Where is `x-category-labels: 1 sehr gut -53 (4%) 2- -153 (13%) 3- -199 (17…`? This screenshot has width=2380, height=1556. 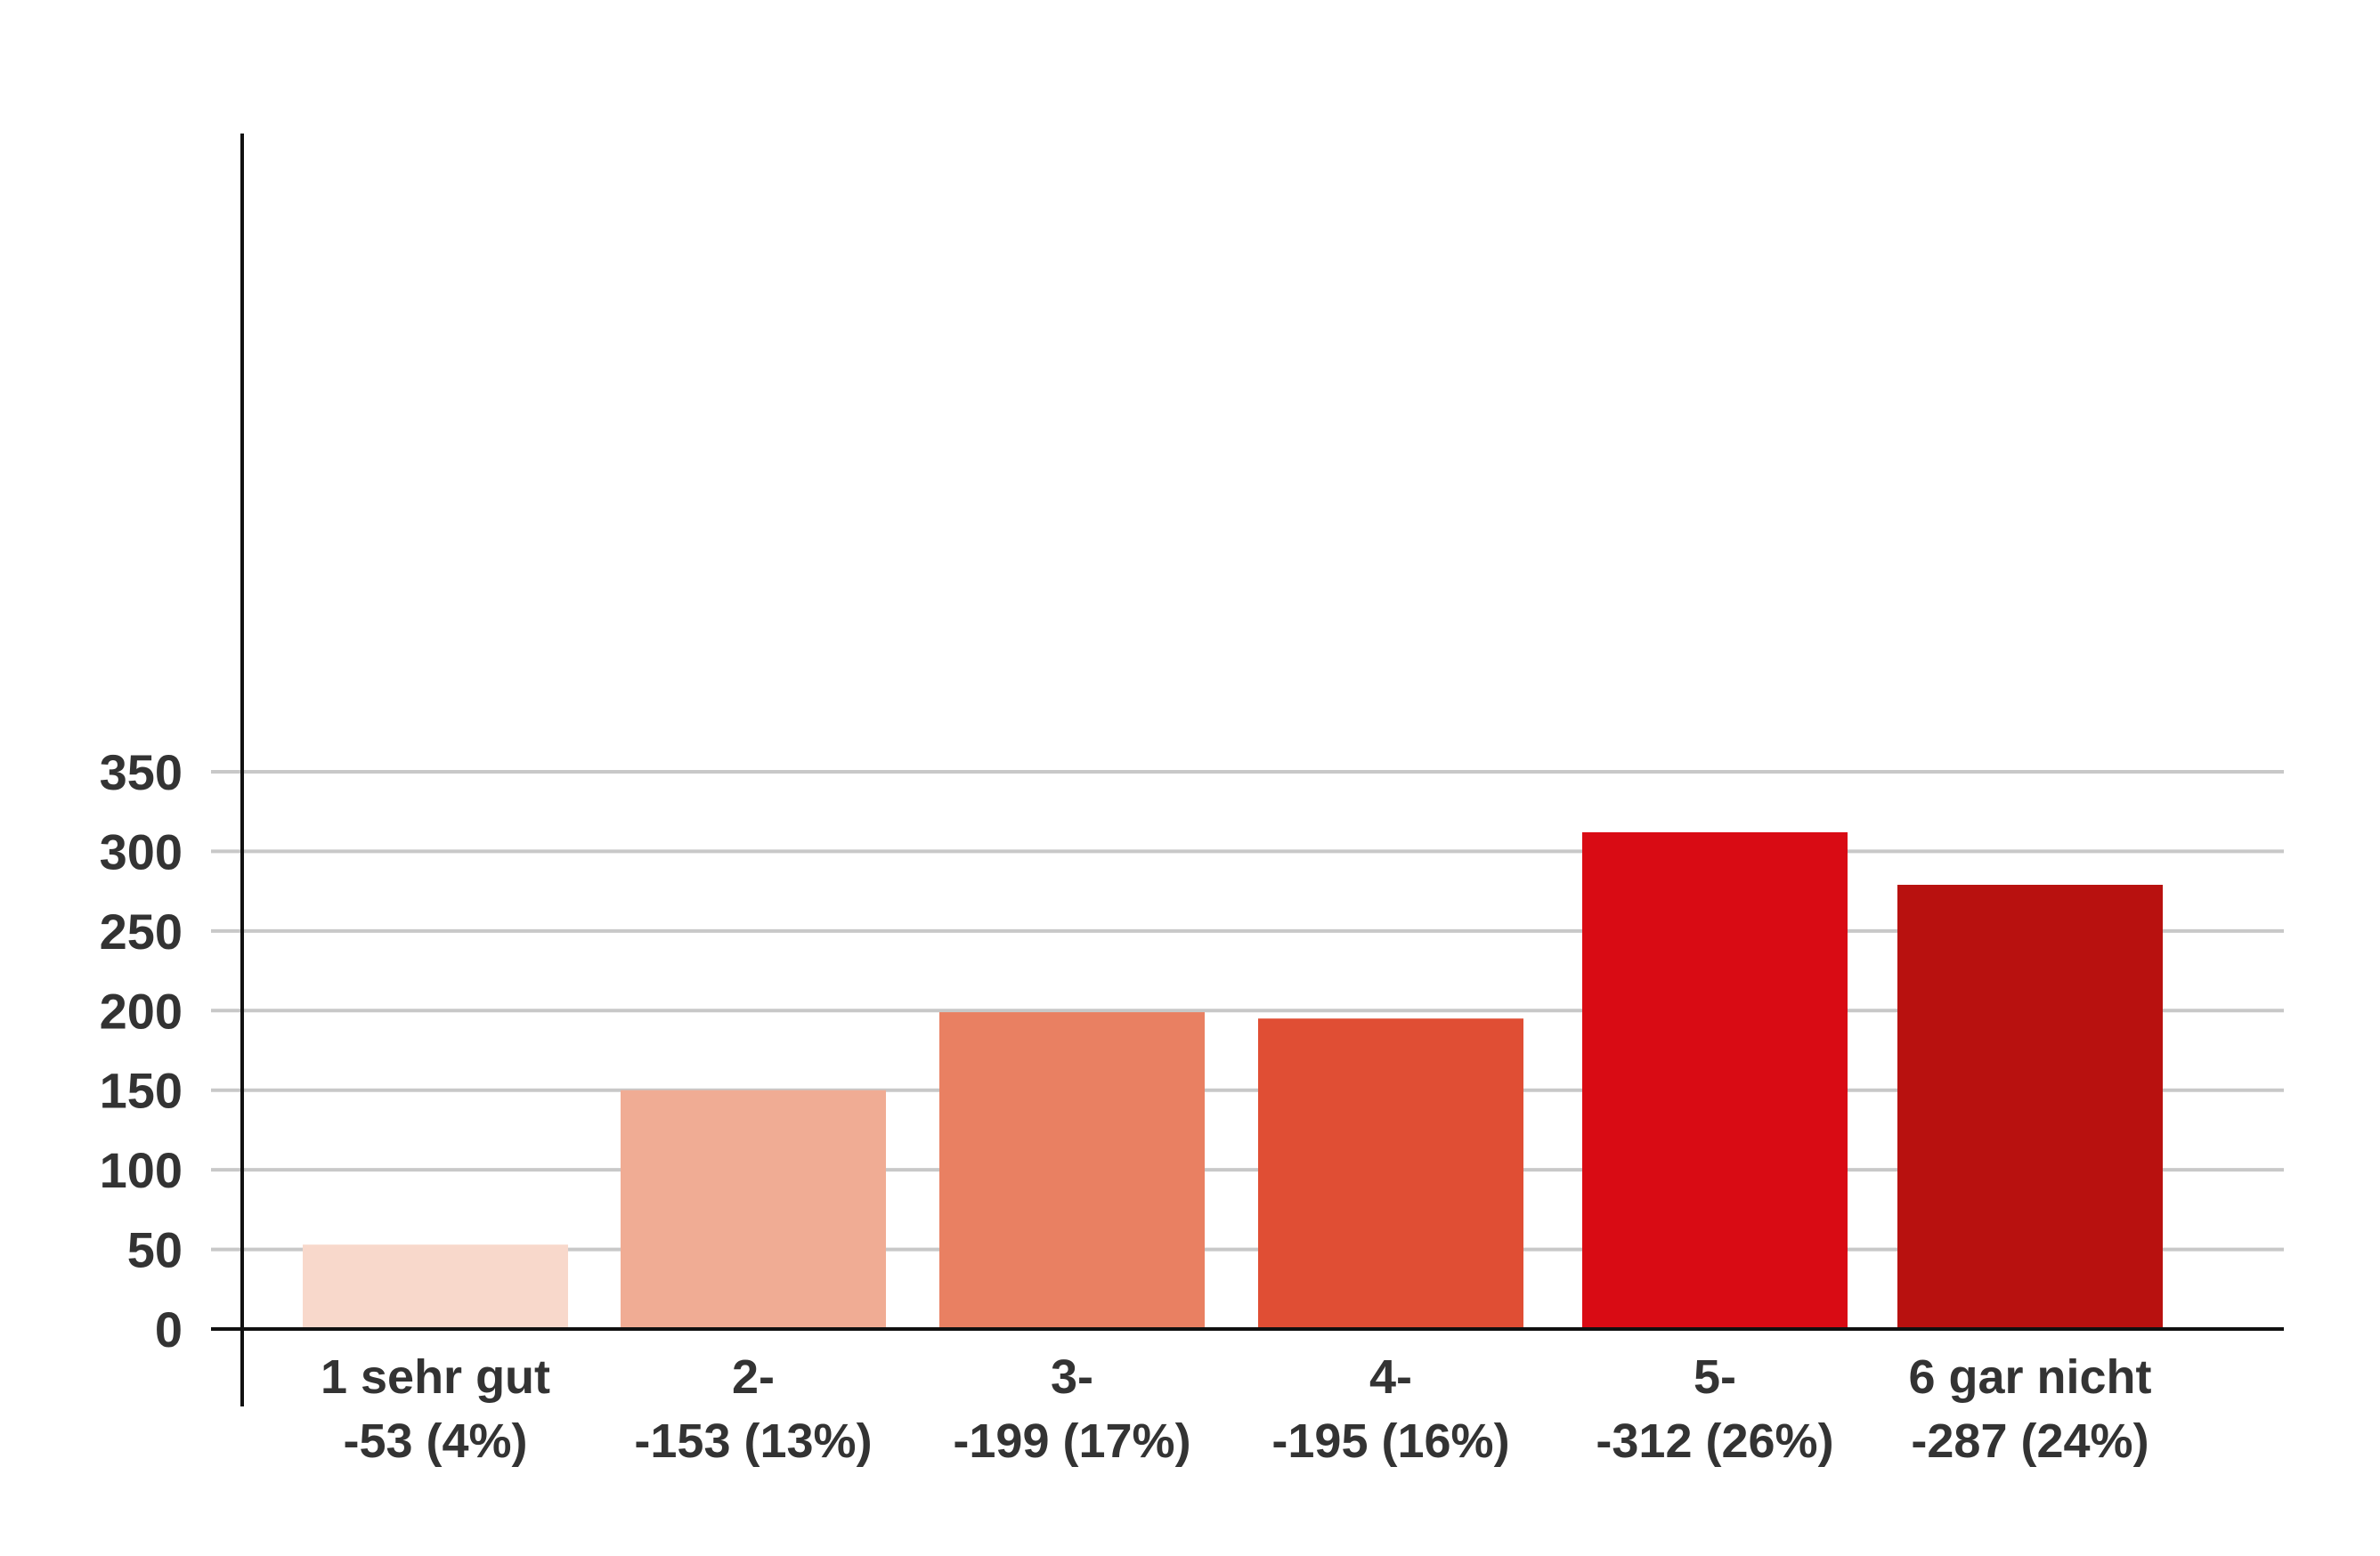 x-category-labels: 1 sehr gut -53 (4%) 2- -153 (13%) 3- -199 (17… is located at coordinates (1236, 1409).